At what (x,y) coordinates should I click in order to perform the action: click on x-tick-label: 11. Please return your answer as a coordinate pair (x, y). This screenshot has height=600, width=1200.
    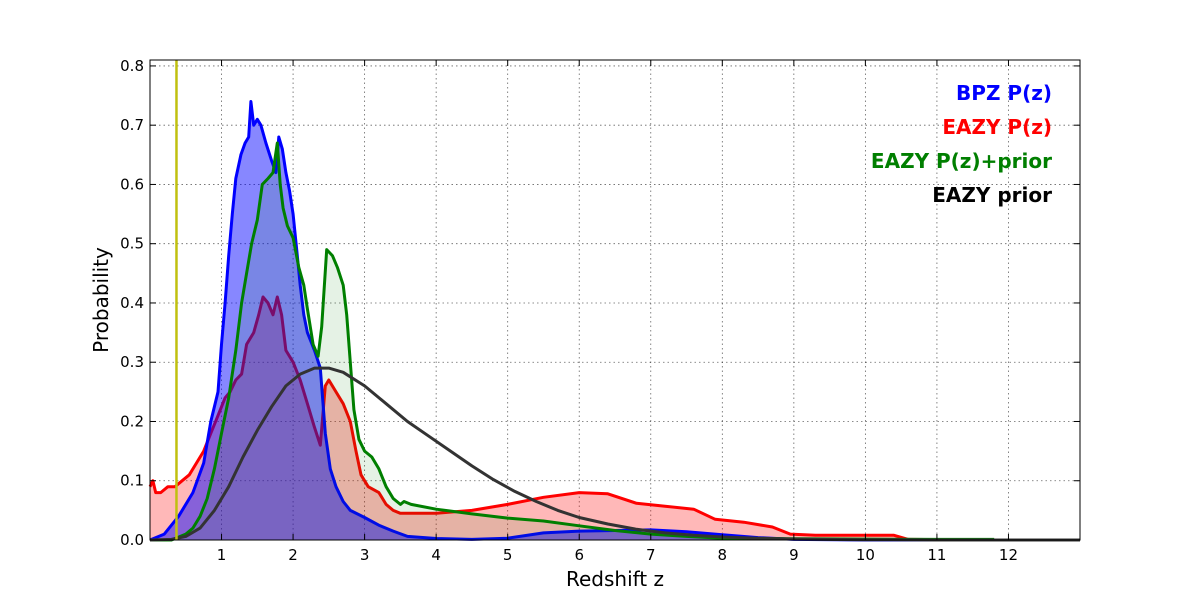
    Looking at the image, I should click on (936, 555).